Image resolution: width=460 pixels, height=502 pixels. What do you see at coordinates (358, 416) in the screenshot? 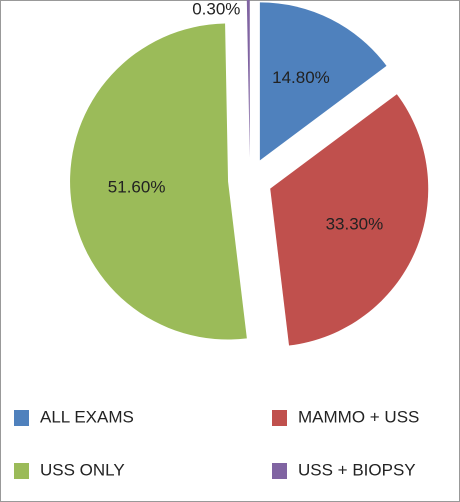
I see `legend-label: MAMMO + USS` at bounding box center [358, 416].